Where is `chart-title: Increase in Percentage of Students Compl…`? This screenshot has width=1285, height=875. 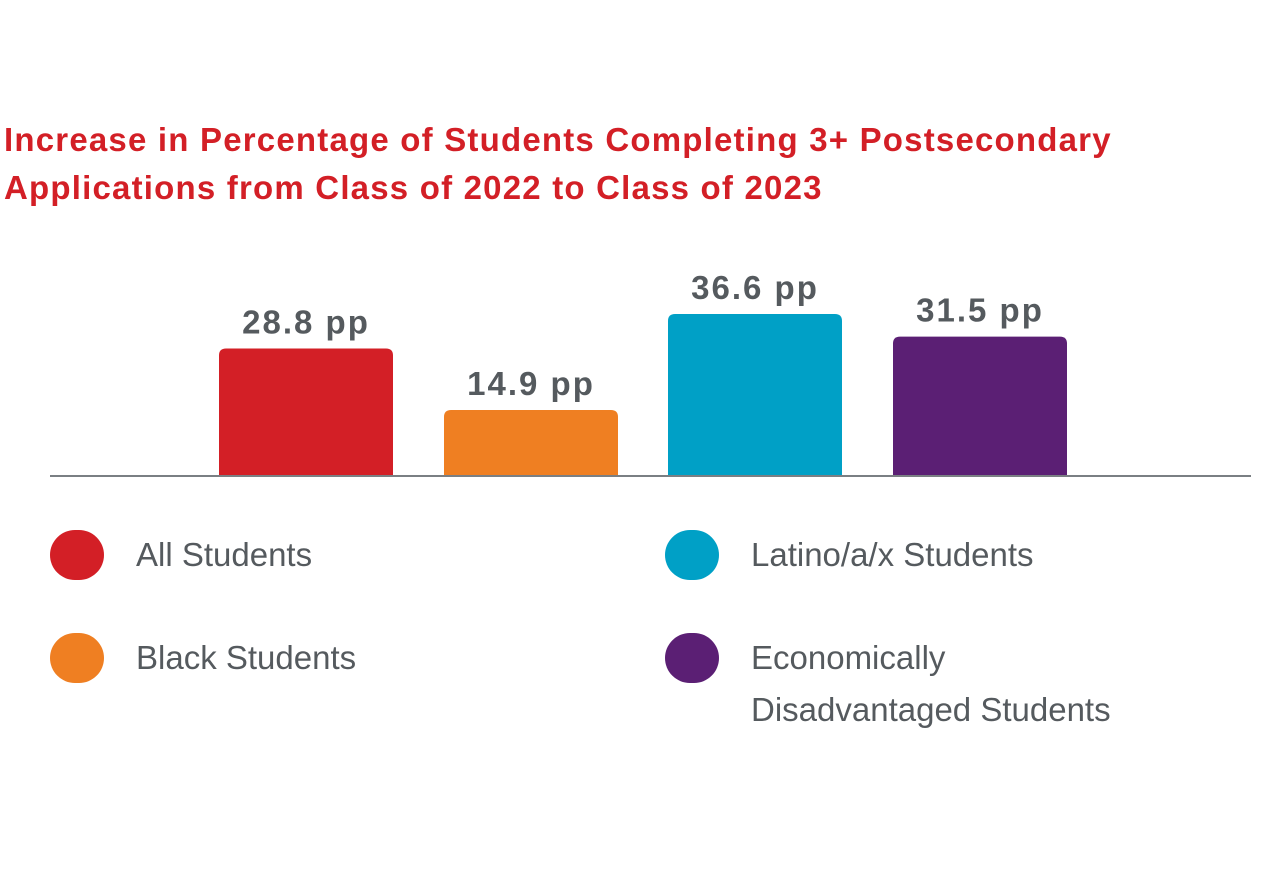
chart-title: Increase in Percentage of Students Compl… is located at coordinates (639, 164).